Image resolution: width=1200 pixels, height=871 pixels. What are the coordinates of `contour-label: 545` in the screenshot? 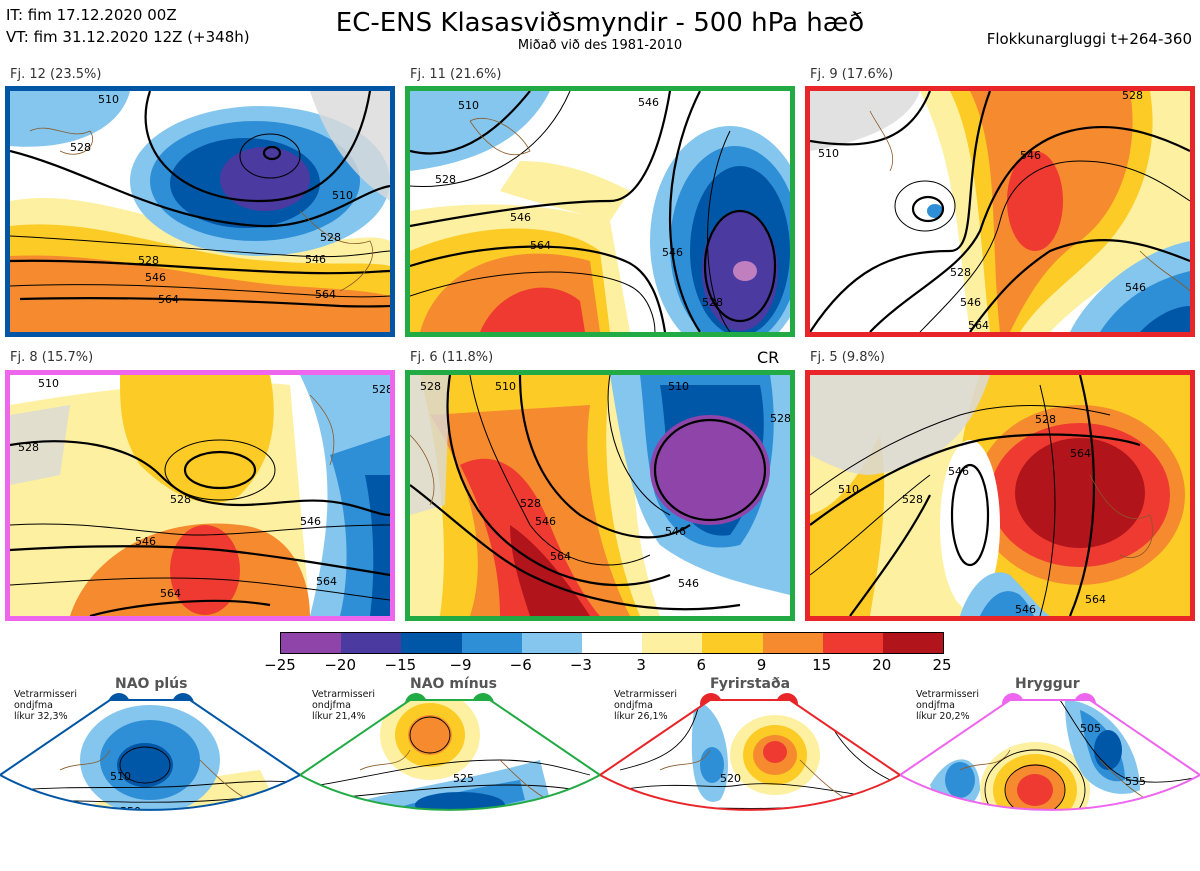 It's located at (448, 818).